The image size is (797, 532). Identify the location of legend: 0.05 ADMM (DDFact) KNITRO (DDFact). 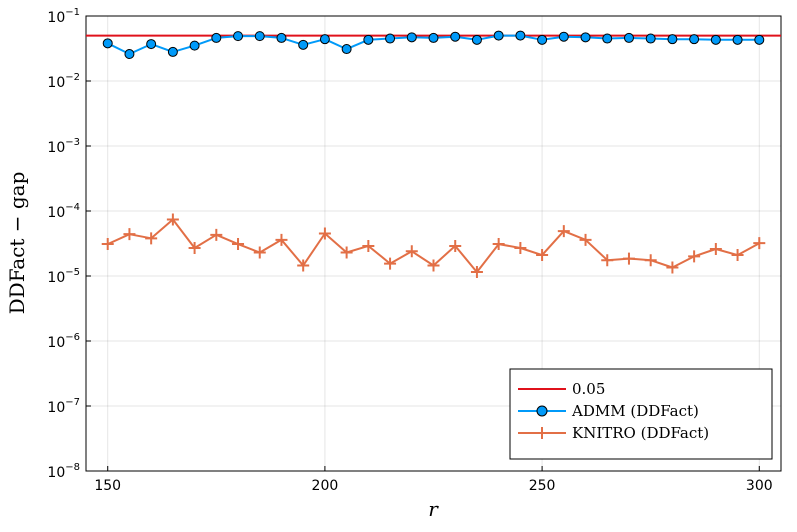
(641, 414).